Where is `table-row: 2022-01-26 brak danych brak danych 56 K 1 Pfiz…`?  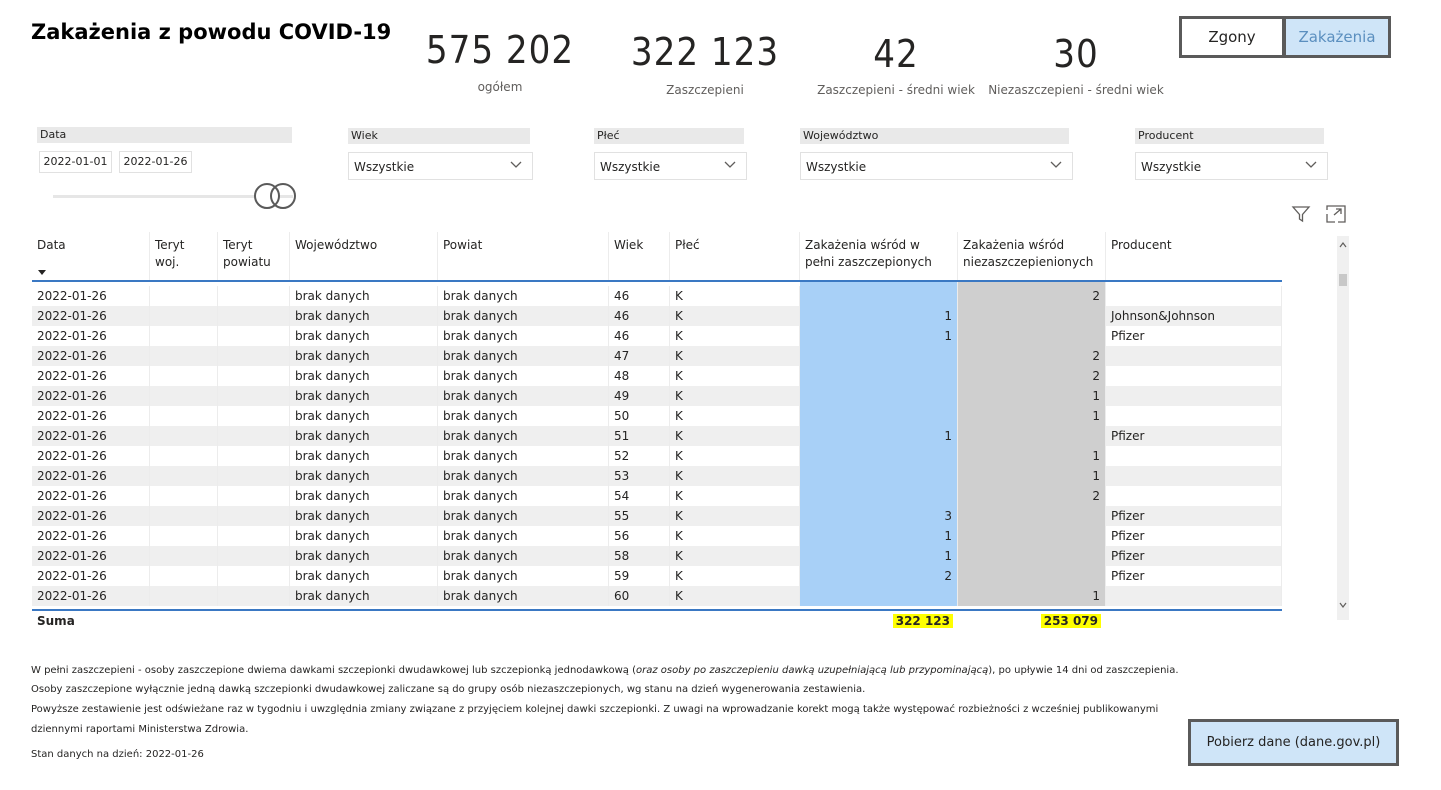
table-row: 2022-01-26 brak danych brak danych 56 K 1 Pfiz… is located at coordinates (657, 536).